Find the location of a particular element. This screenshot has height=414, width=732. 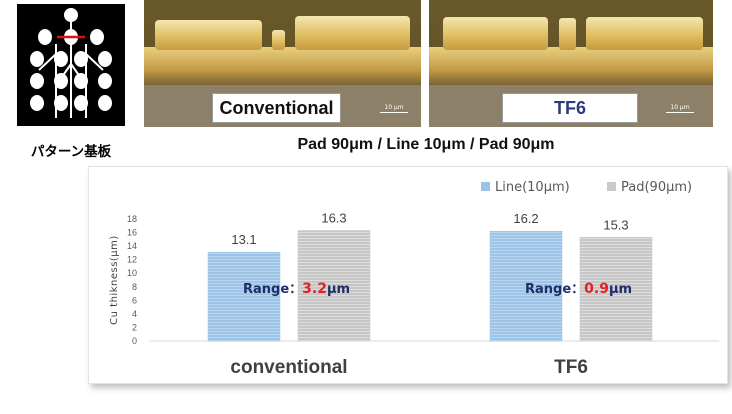

bar-tf6-line is located at coordinates (526, 286).